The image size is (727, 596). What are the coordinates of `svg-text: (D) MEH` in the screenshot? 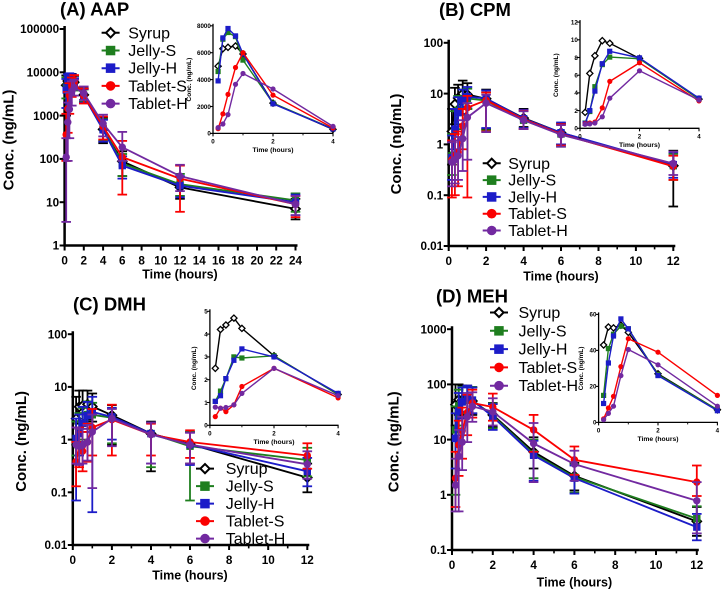 It's located at (472, 296).